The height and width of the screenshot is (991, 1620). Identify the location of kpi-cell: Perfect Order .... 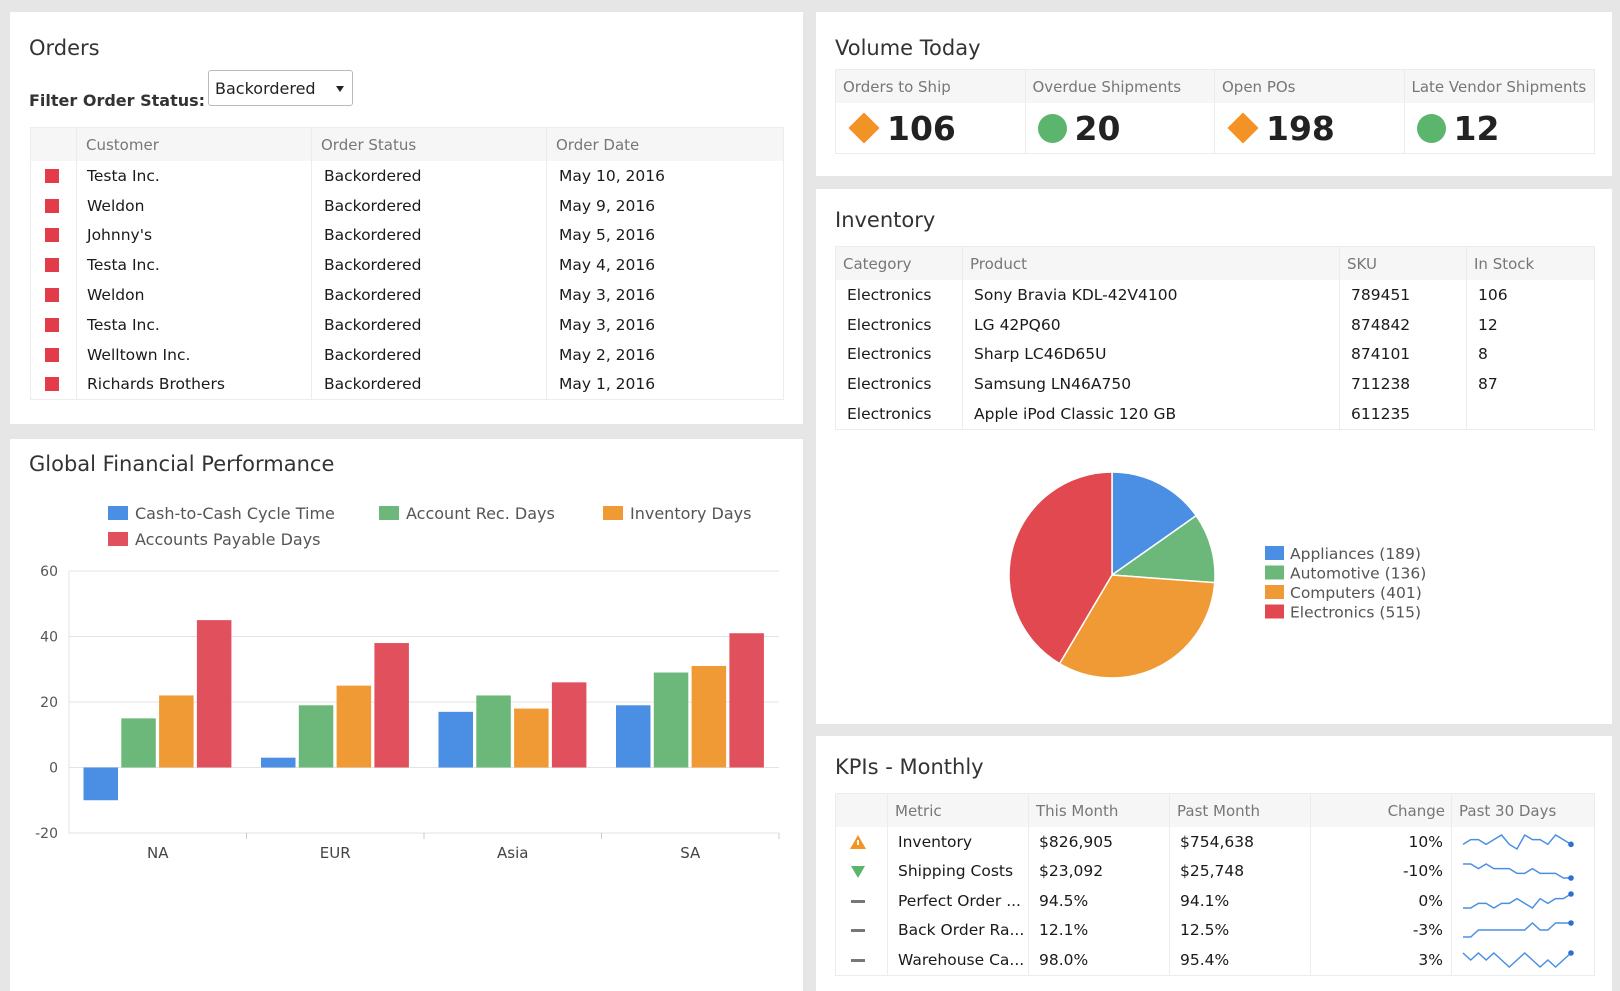
(958, 901).